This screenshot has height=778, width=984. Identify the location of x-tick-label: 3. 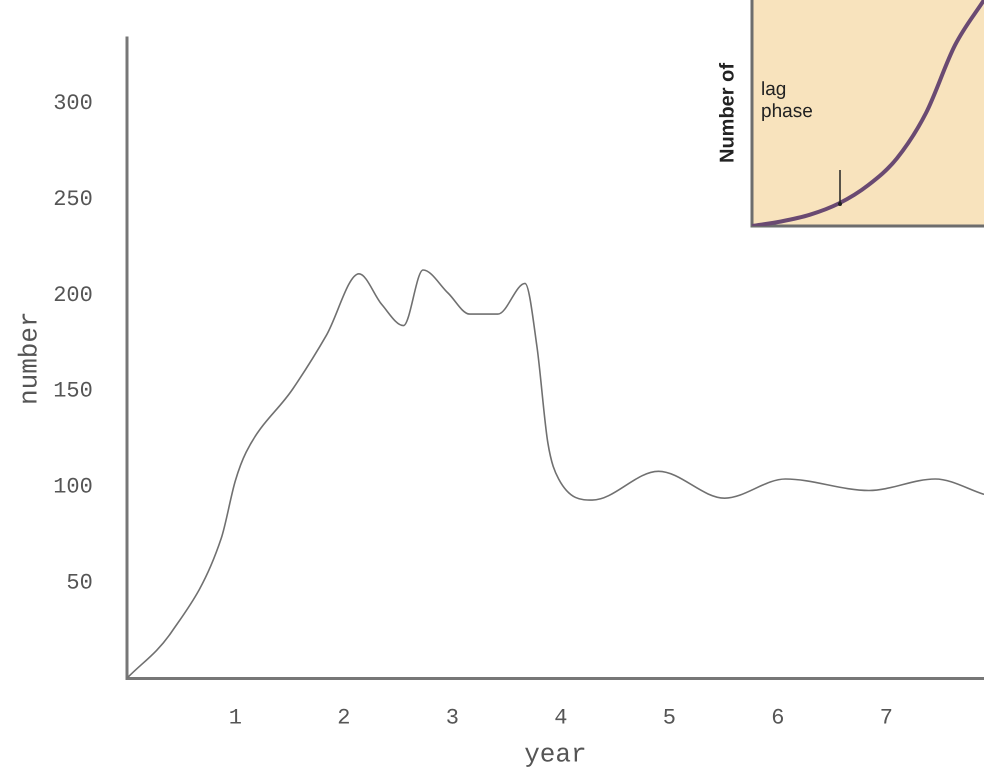
(452, 717).